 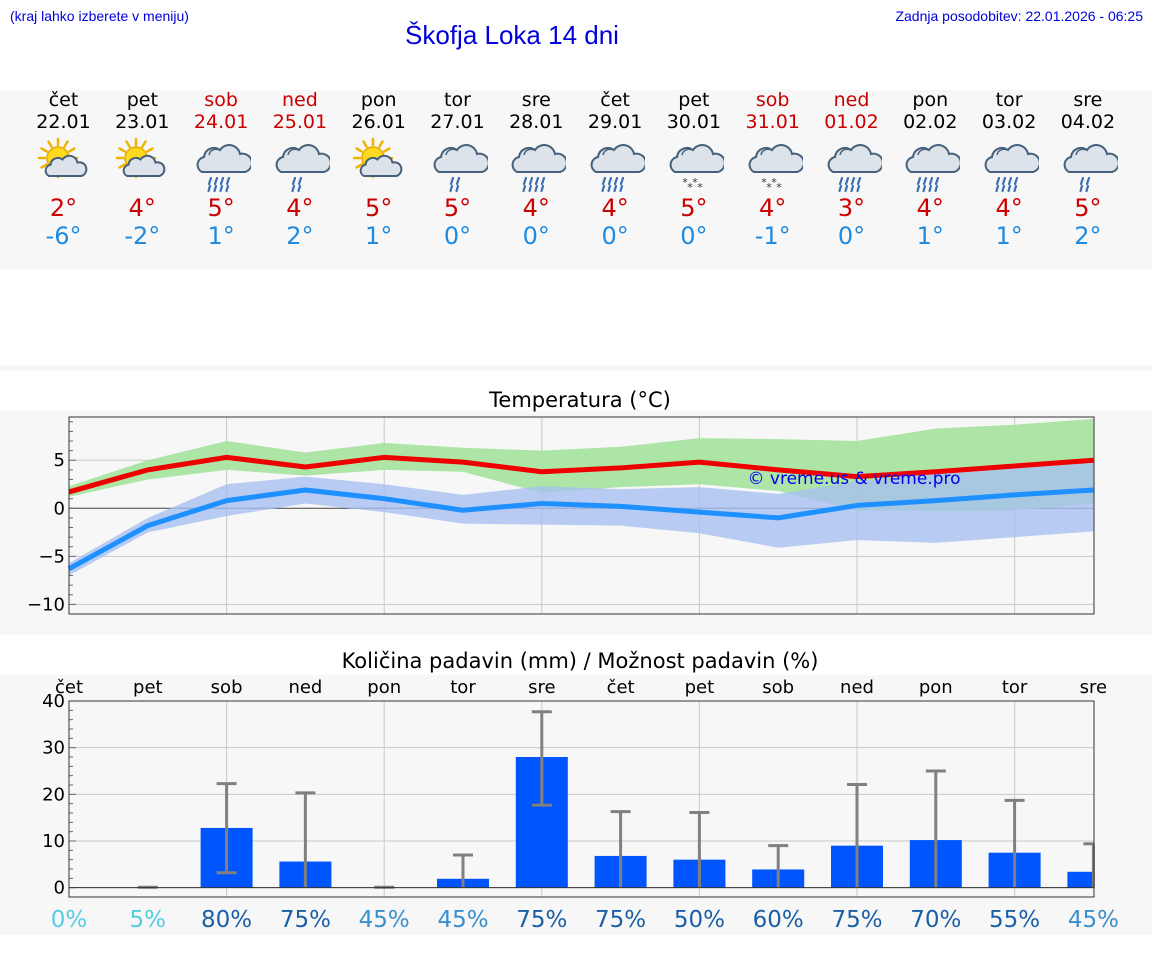 What do you see at coordinates (576, 368) in the screenshot?
I see `section-divider` at bounding box center [576, 368].